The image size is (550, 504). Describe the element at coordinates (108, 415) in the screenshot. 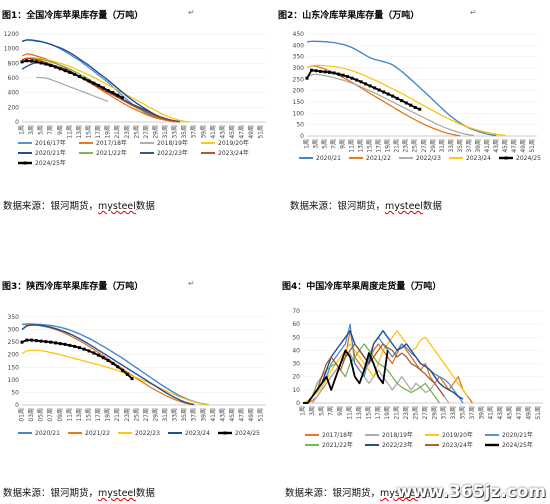

I see `x-tick-label: 19周` at that location.